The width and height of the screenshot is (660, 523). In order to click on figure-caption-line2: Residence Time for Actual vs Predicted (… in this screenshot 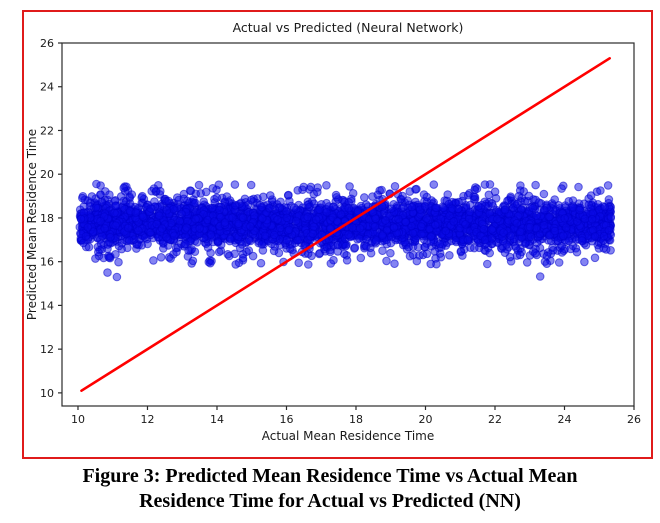, I will do `click(330, 501)`.